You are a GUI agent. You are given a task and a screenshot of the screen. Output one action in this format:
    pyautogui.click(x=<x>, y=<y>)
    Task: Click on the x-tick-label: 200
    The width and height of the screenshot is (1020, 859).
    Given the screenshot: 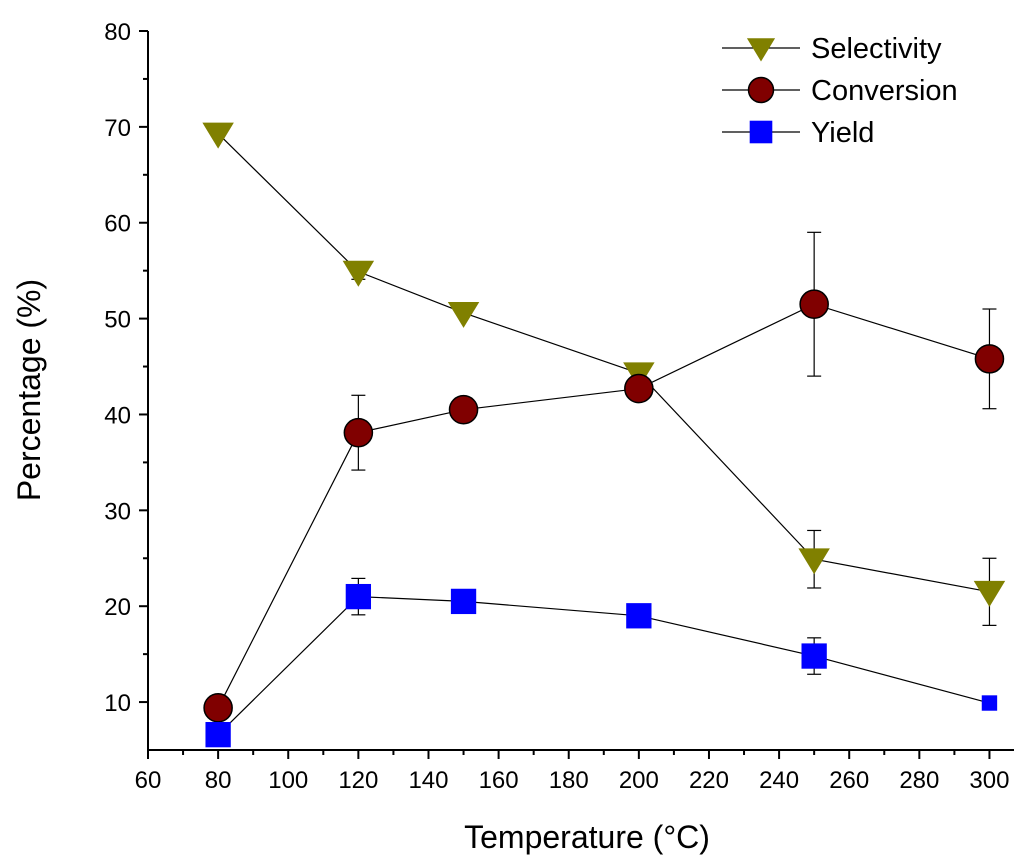 What is the action you would take?
    pyautogui.click(x=639, y=780)
    